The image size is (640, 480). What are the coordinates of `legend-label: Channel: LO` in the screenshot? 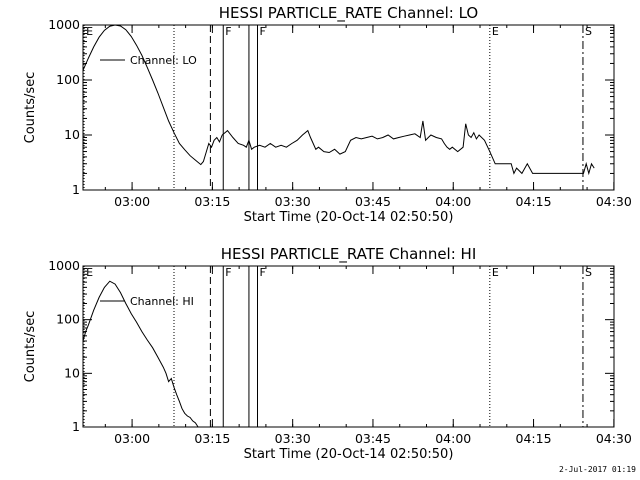 It's located at (163, 60).